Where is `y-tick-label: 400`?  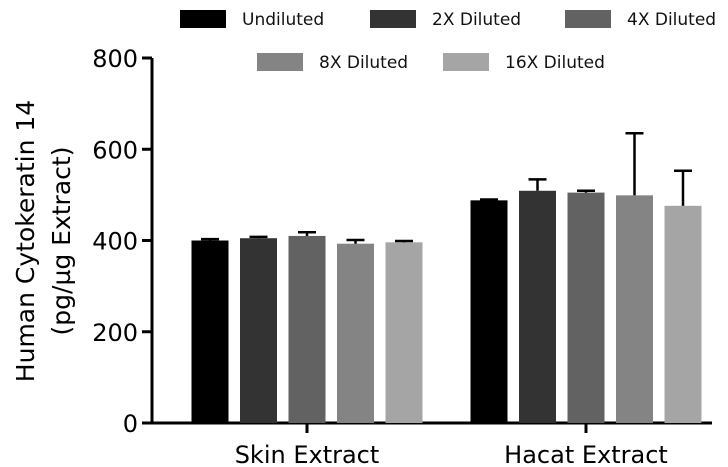 y-tick-label: 400 is located at coordinates (115, 242).